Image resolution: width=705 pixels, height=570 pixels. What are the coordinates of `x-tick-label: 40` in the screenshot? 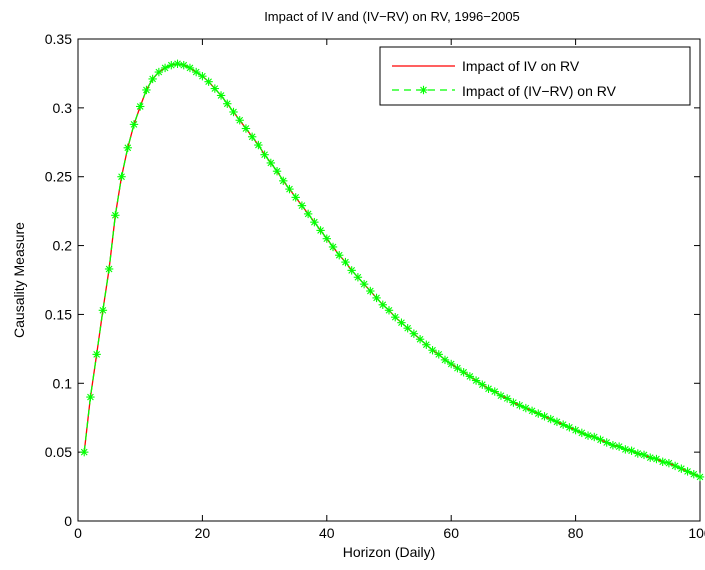 It's located at (327, 533).